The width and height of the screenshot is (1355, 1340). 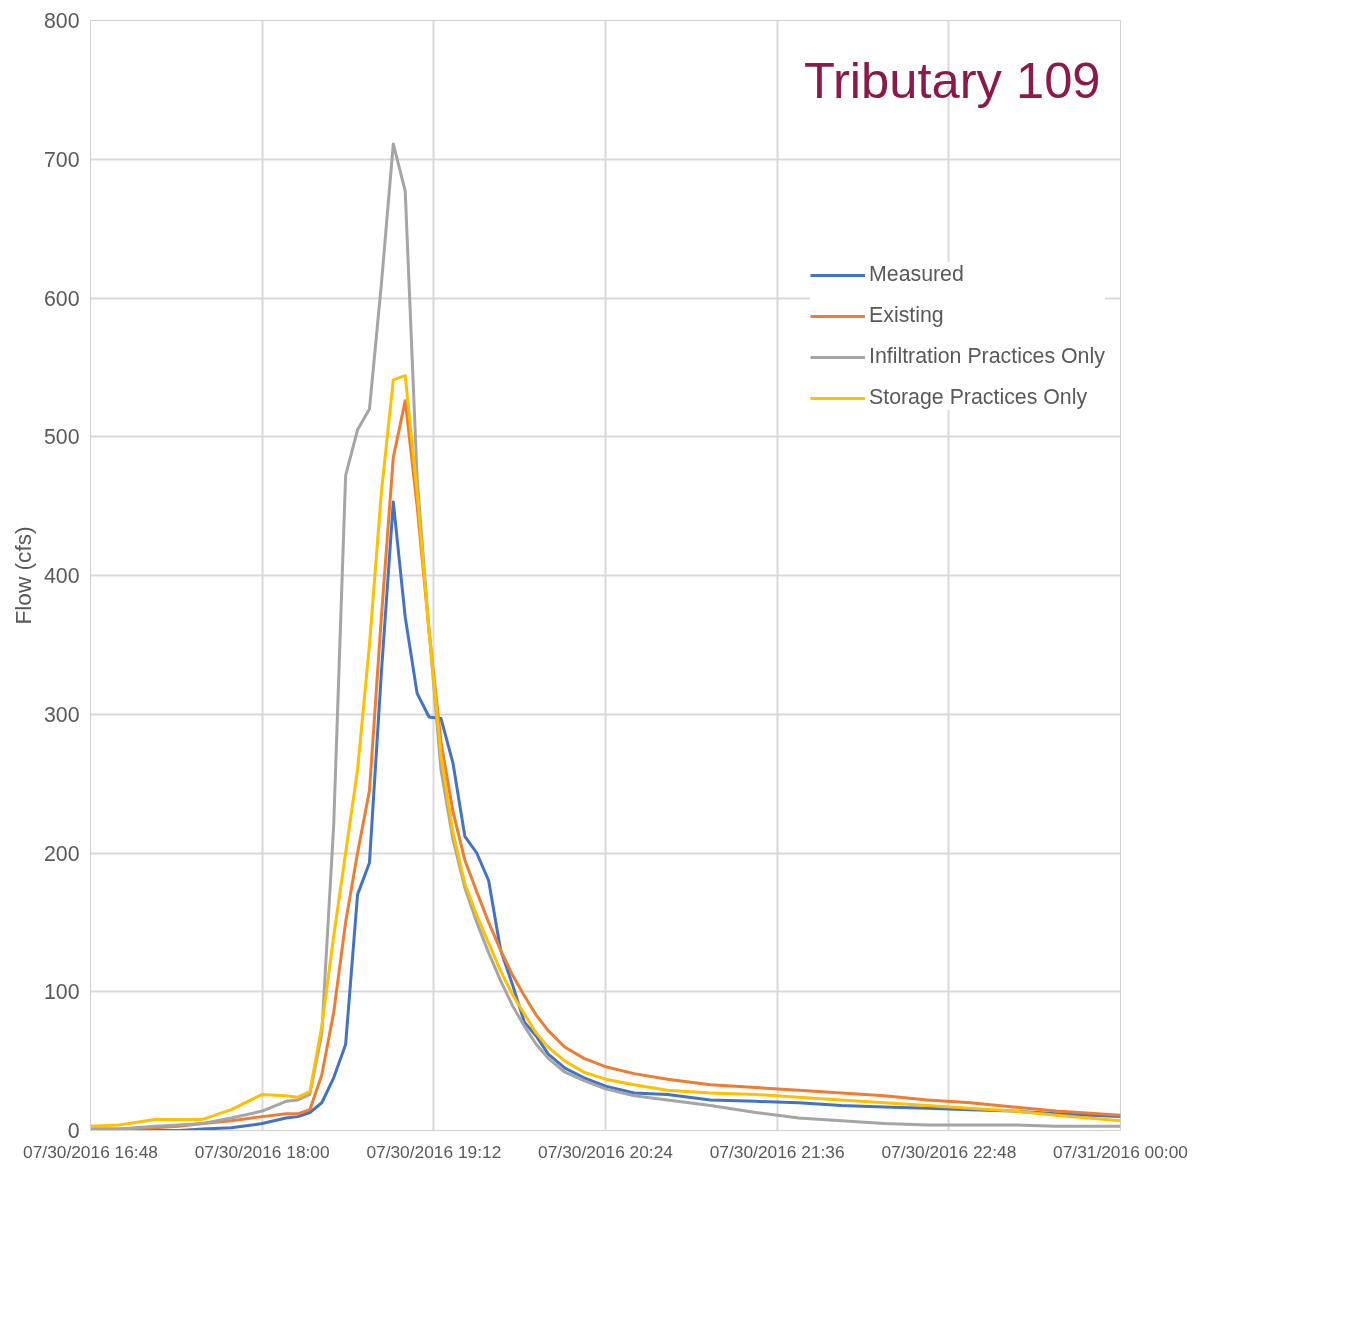 What do you see at coordinates (987, 356) in the screenshot?
I see `legend-label: Infiltration Practices Only` at bounding box center [987, 356].